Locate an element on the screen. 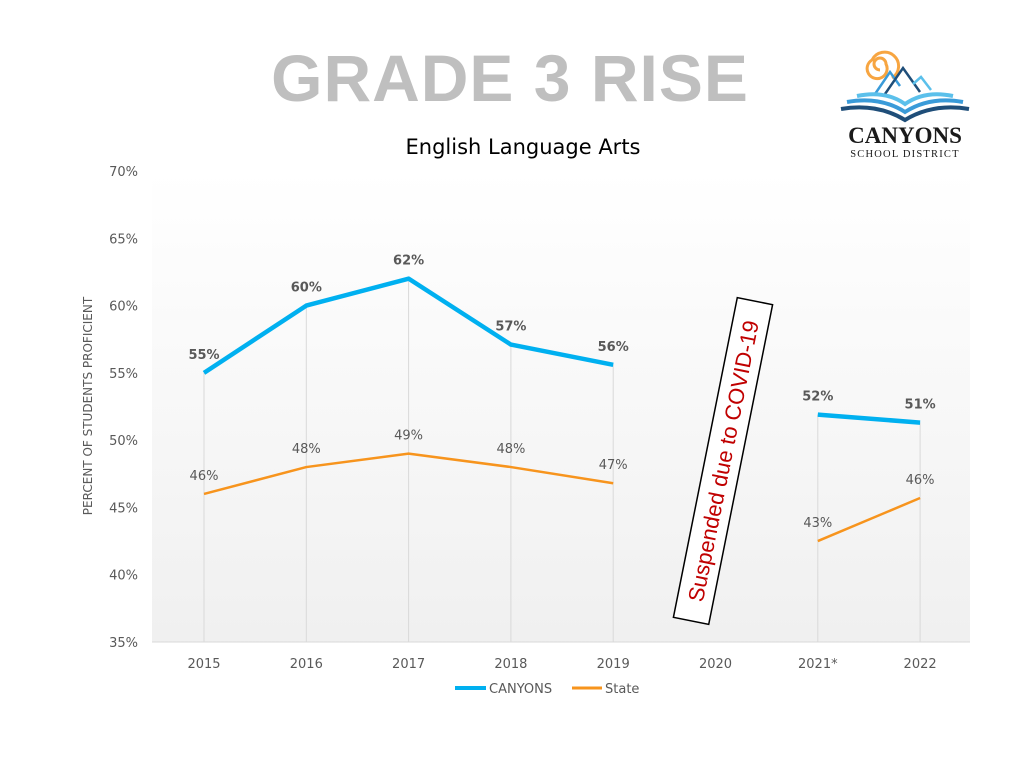 The height and width of the screenshot is (768, 1024). legend: CANYONS State is located at coordinates (547, 689).